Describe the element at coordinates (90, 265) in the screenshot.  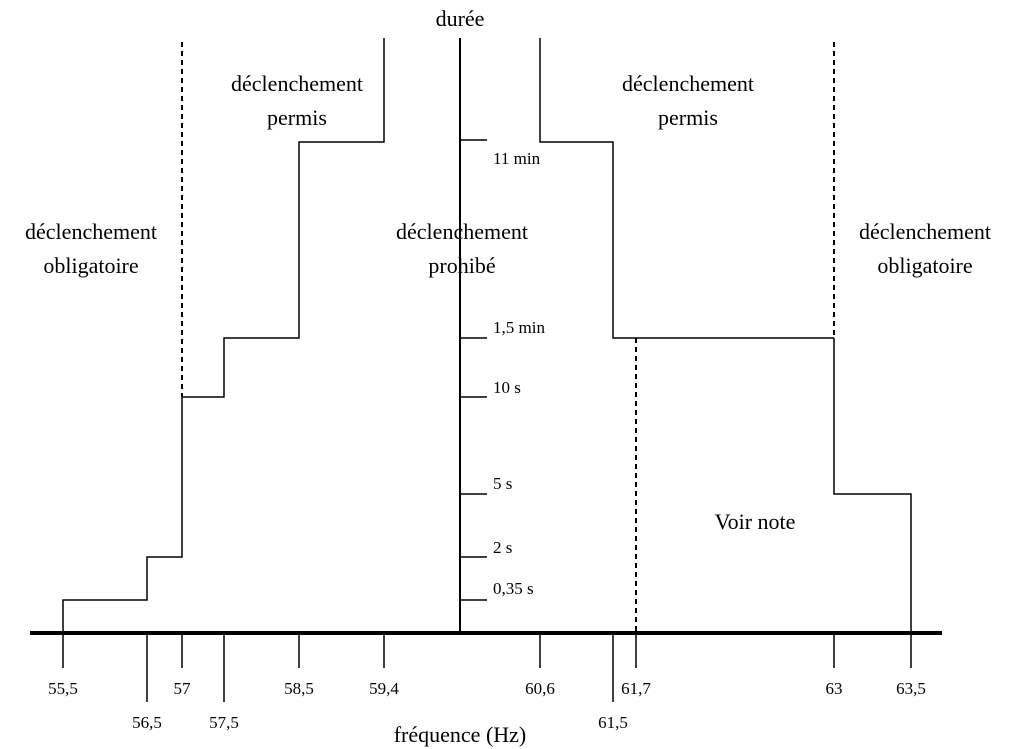
I see `left-mandatory-label-line2: obligatoire` at that location.